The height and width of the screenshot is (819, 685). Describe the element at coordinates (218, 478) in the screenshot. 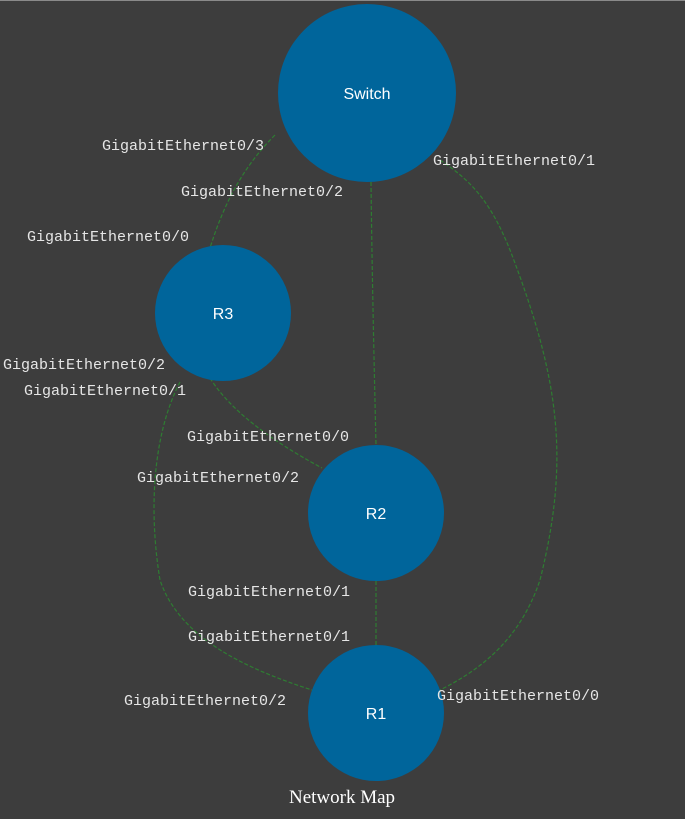

I see `port-label-r2-to-r3: GigabitEthernet0/2` at that location.